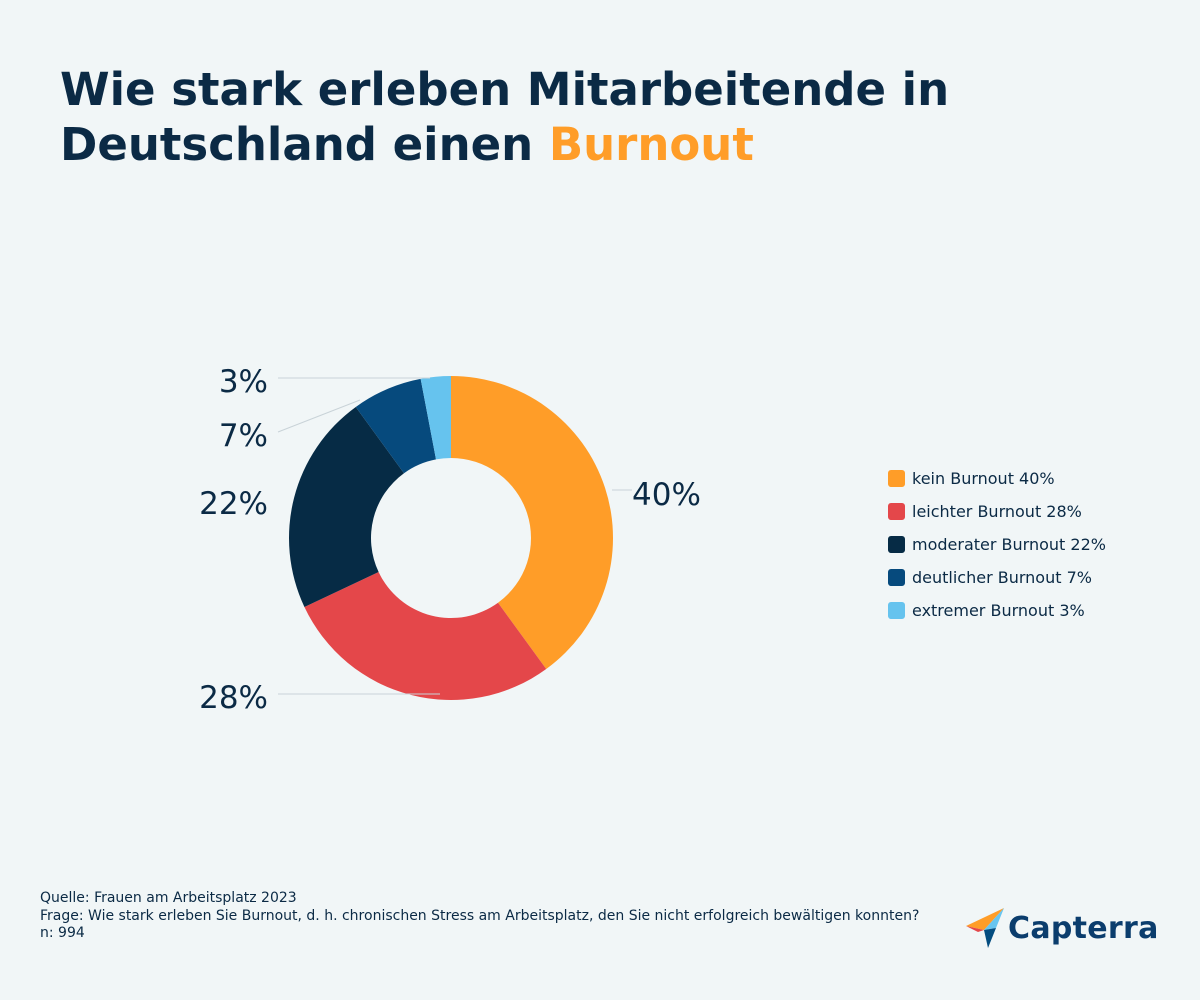 Image resolution: width=1200 pixels, height=1000 pixels. I want to click on legend-item: kein Burnout 40%, so click(997, 478).